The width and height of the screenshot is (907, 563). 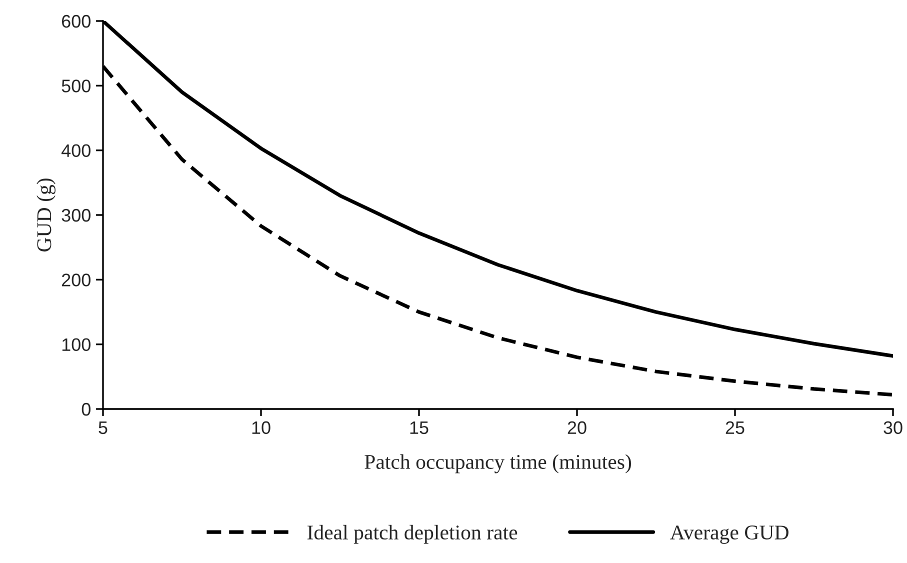 I want to click on y-tick-label: 400, so click(x=75, y=151).